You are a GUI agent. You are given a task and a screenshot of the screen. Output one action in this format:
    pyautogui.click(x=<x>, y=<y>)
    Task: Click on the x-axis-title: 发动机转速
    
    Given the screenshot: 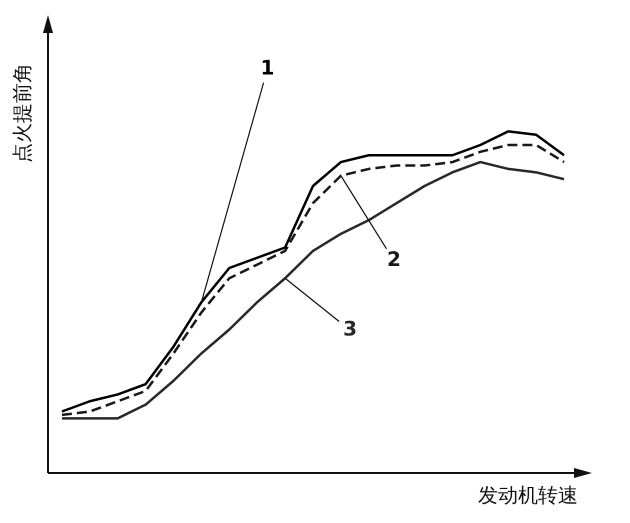 What is the action you would take?
    pyautogui.click(x=528, y=495)
    